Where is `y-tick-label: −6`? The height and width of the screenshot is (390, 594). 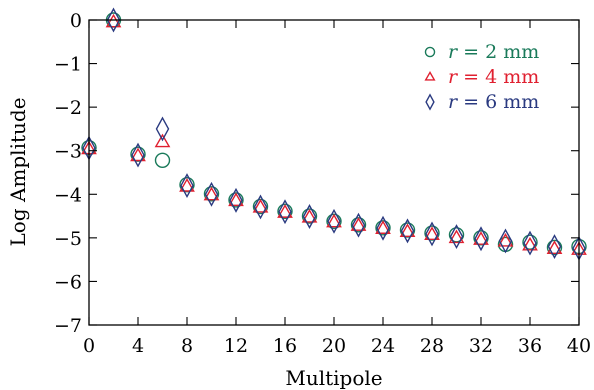
y-tick-label: −6 is located at coordinates (68, 282).